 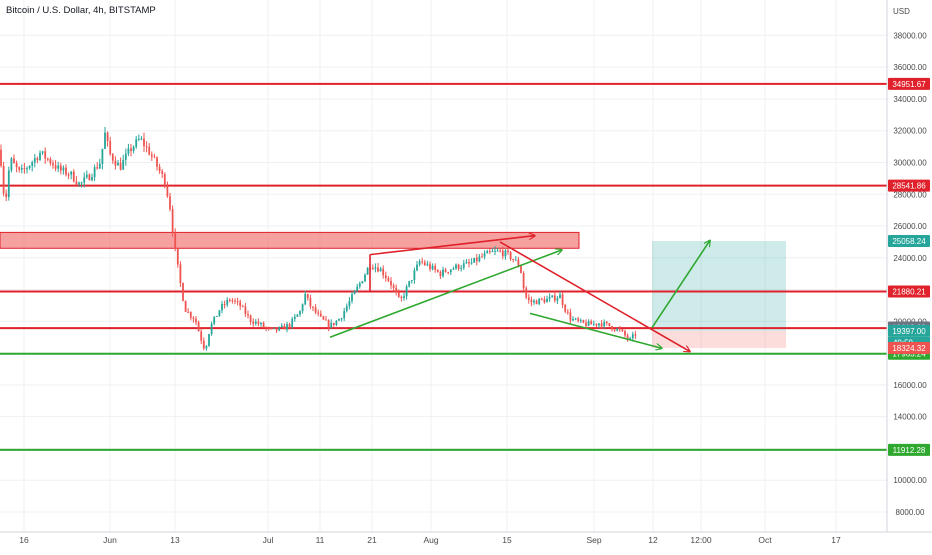 I want to click on x-tick-label: Oct, so click(x=765, y=540).